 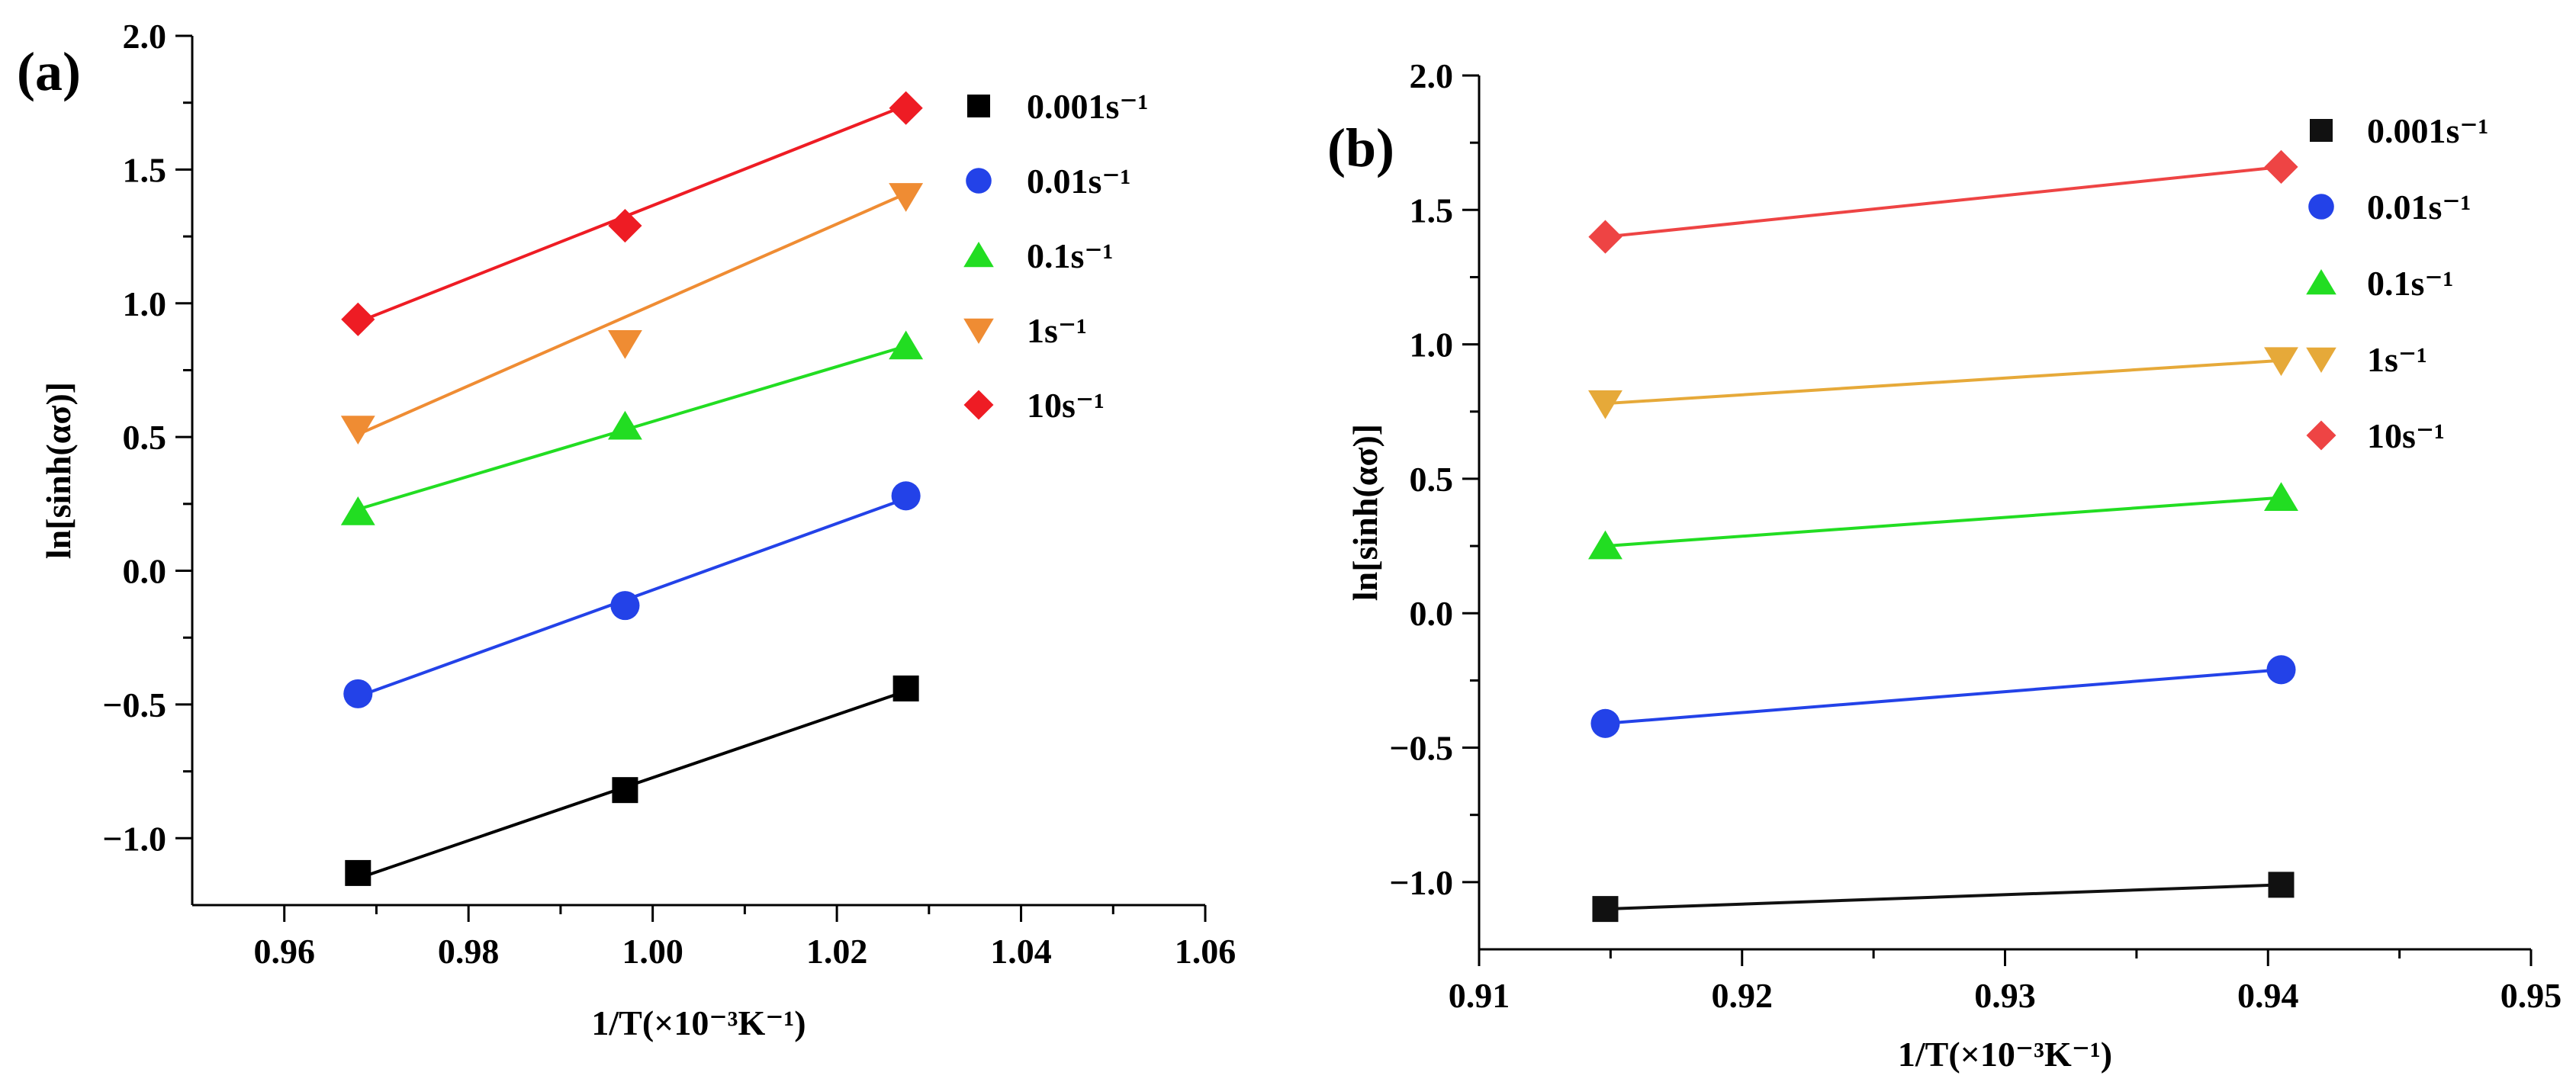 What do you see at coordinates (1479, 996) in the screenshot?
I see `x-tick-label: 0.91` at bounding box center [1479, 996].